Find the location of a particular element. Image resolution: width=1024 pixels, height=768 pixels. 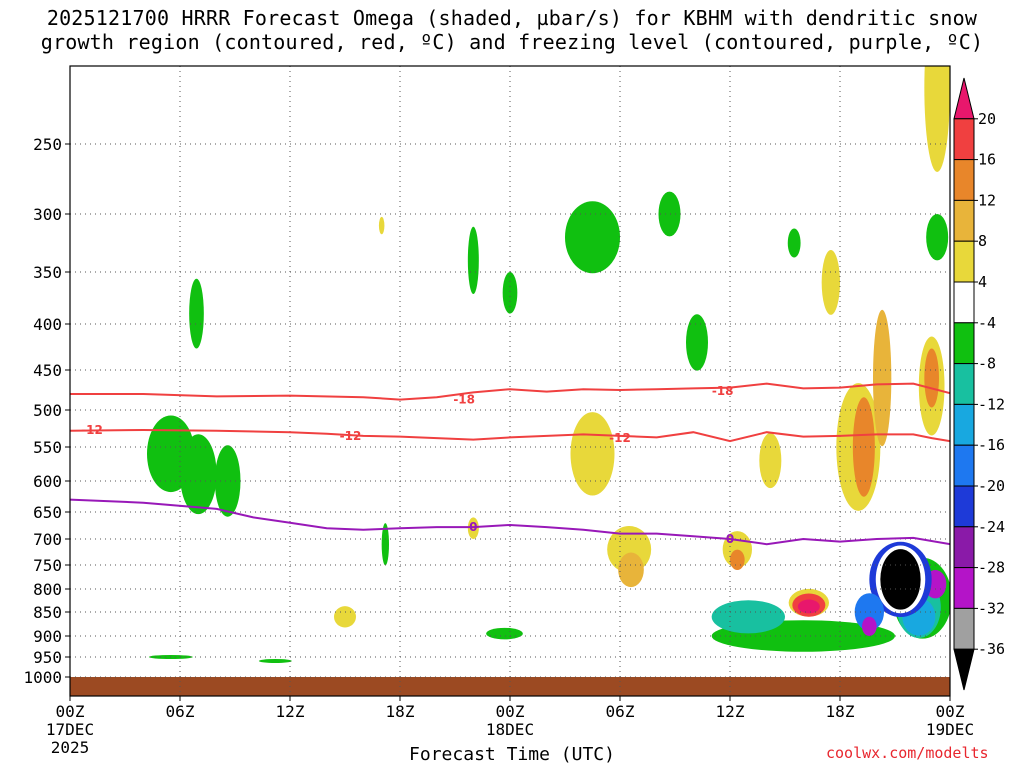

y-tick-label-500: 500 is located at coordinates (47, 410).